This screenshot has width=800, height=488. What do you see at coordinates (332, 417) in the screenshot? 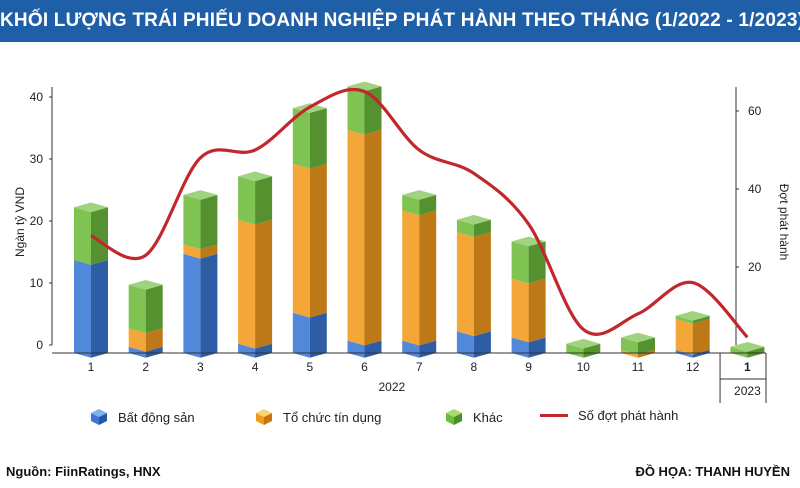
I see `legend-label: Tổ chức tín dụng` at bounding box center [332, 417].